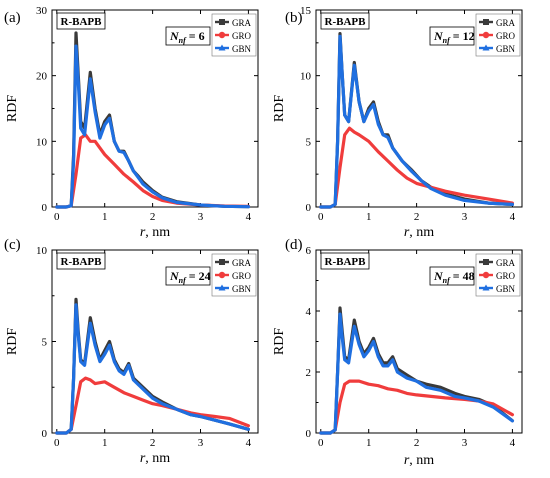  I want to click on y-tick-label: 30, so click(42, 11).